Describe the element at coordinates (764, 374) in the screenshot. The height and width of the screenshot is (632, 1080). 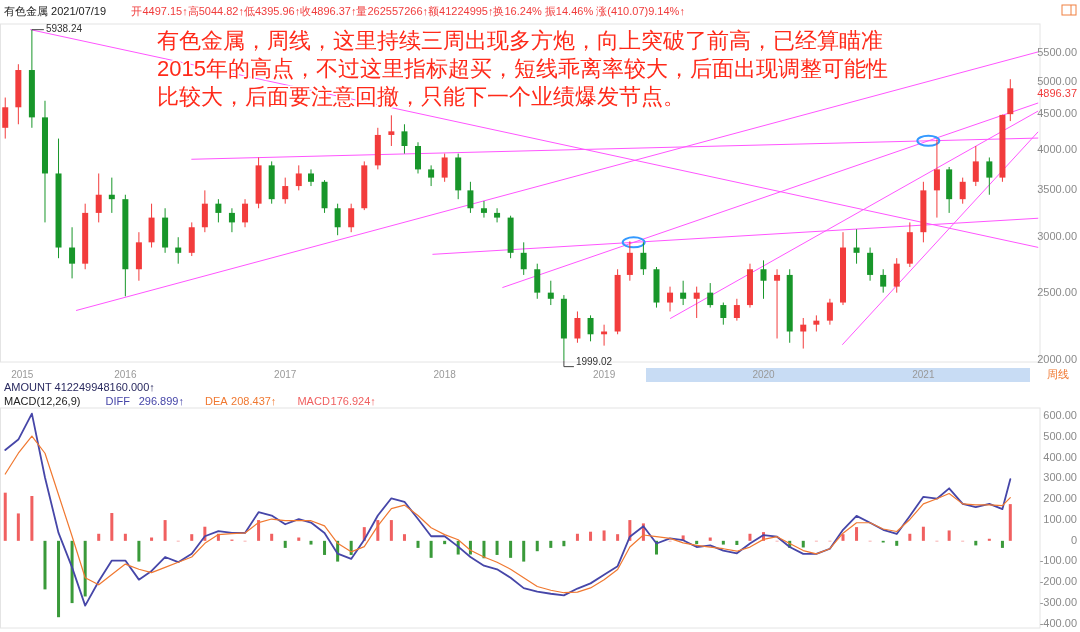
I see `x-tick-label: 2020` at that location.